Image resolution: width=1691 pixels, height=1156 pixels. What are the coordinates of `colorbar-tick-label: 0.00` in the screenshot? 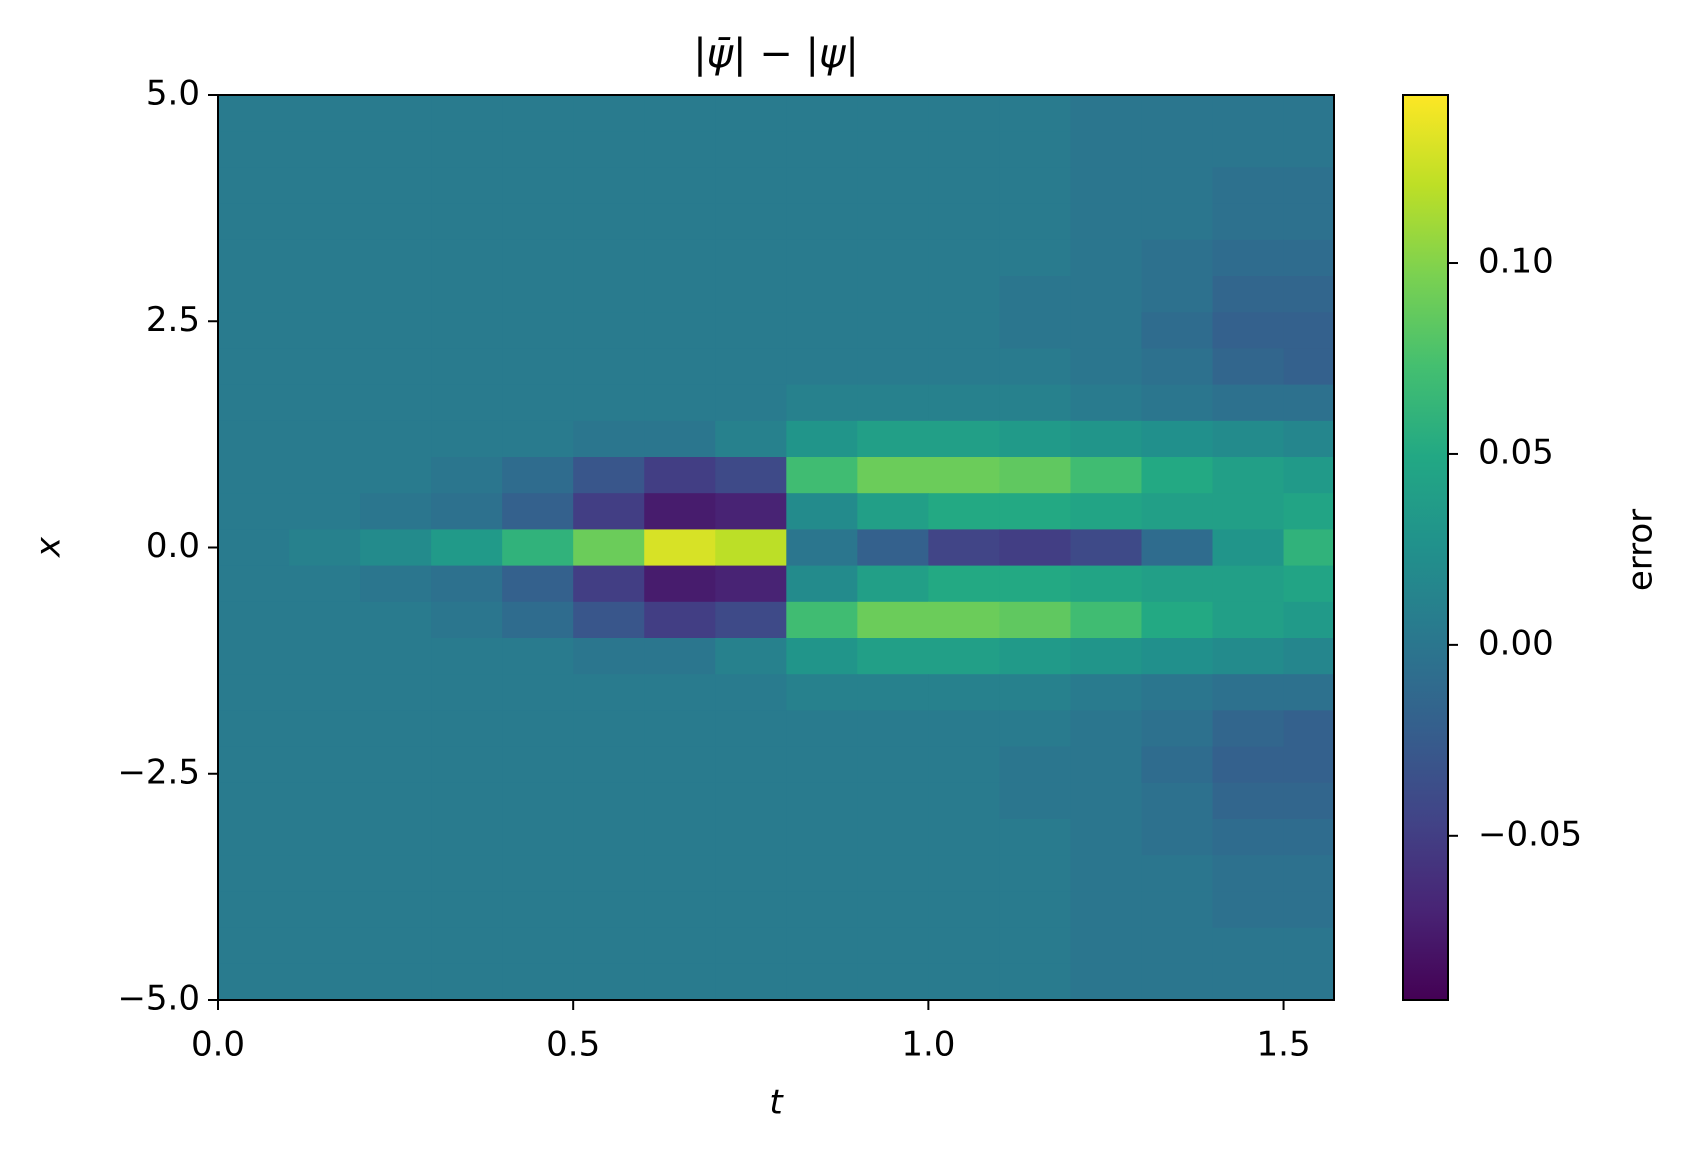 It's located at (1516, 643).